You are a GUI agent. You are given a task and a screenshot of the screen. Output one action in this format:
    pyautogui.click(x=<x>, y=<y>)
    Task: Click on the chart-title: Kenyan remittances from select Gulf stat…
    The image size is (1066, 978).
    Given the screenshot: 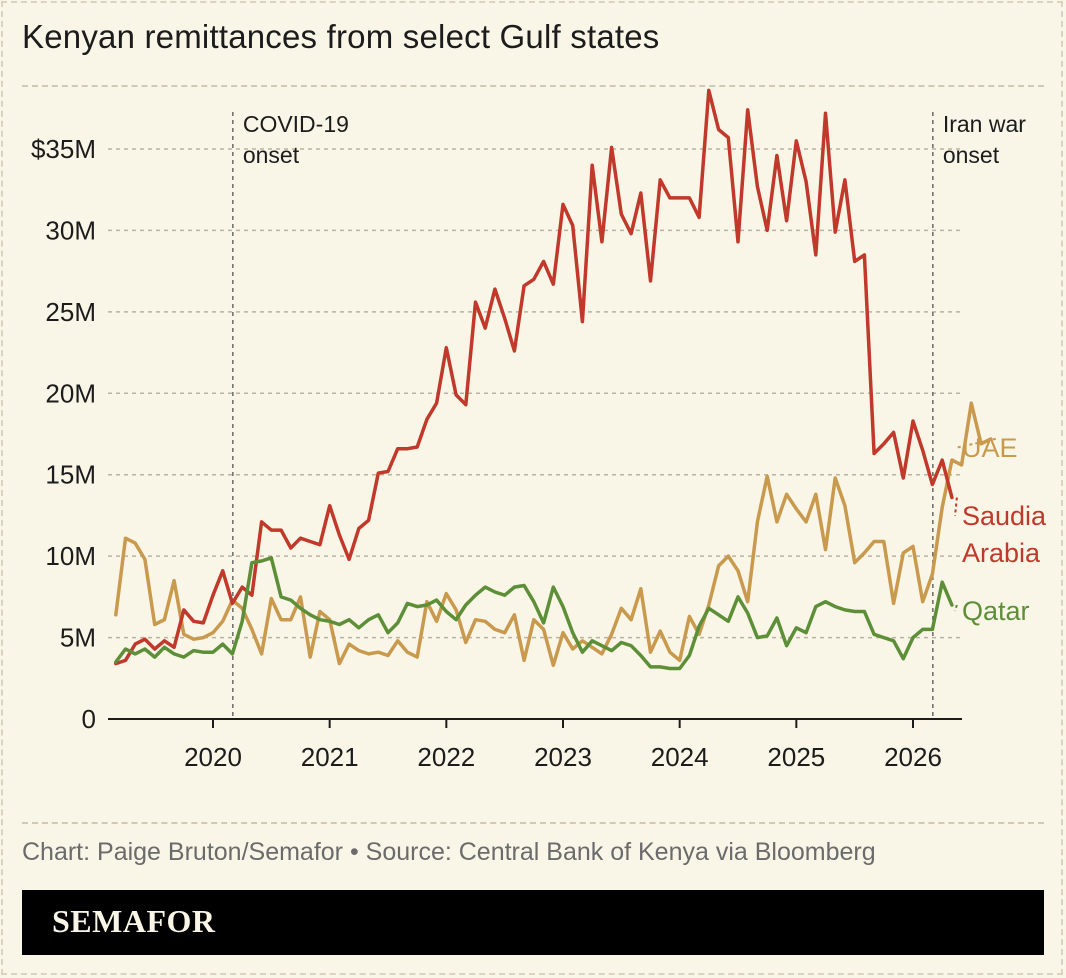 What is the action you would take?
    pyautogui.click(x=341, y=36)
    